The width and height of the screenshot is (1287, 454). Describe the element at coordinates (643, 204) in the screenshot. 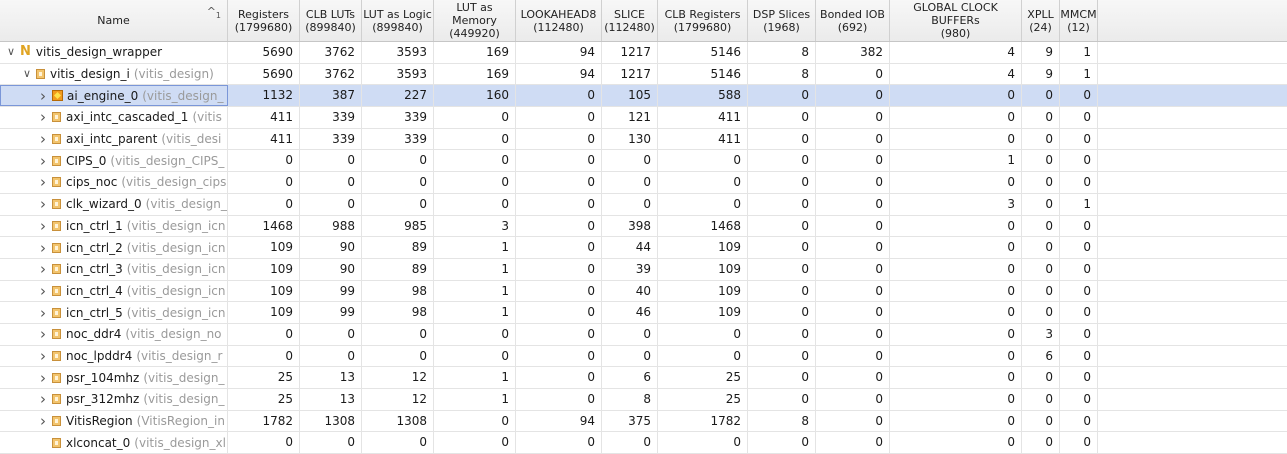

I see `table-row: › clk_wizard_0 (vitis_design_ 0 0 0 0 0 0 0 0 0 3 0 1` at that location.